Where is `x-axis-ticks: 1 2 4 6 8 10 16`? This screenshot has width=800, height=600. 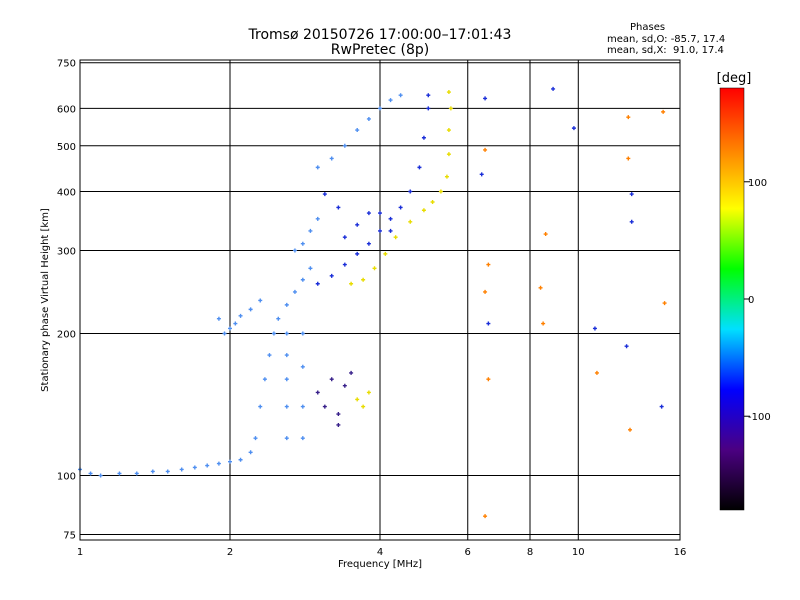 x-axis-ticks: 1 2 4 6 8 10 16 is located at coordinates (382, 552).